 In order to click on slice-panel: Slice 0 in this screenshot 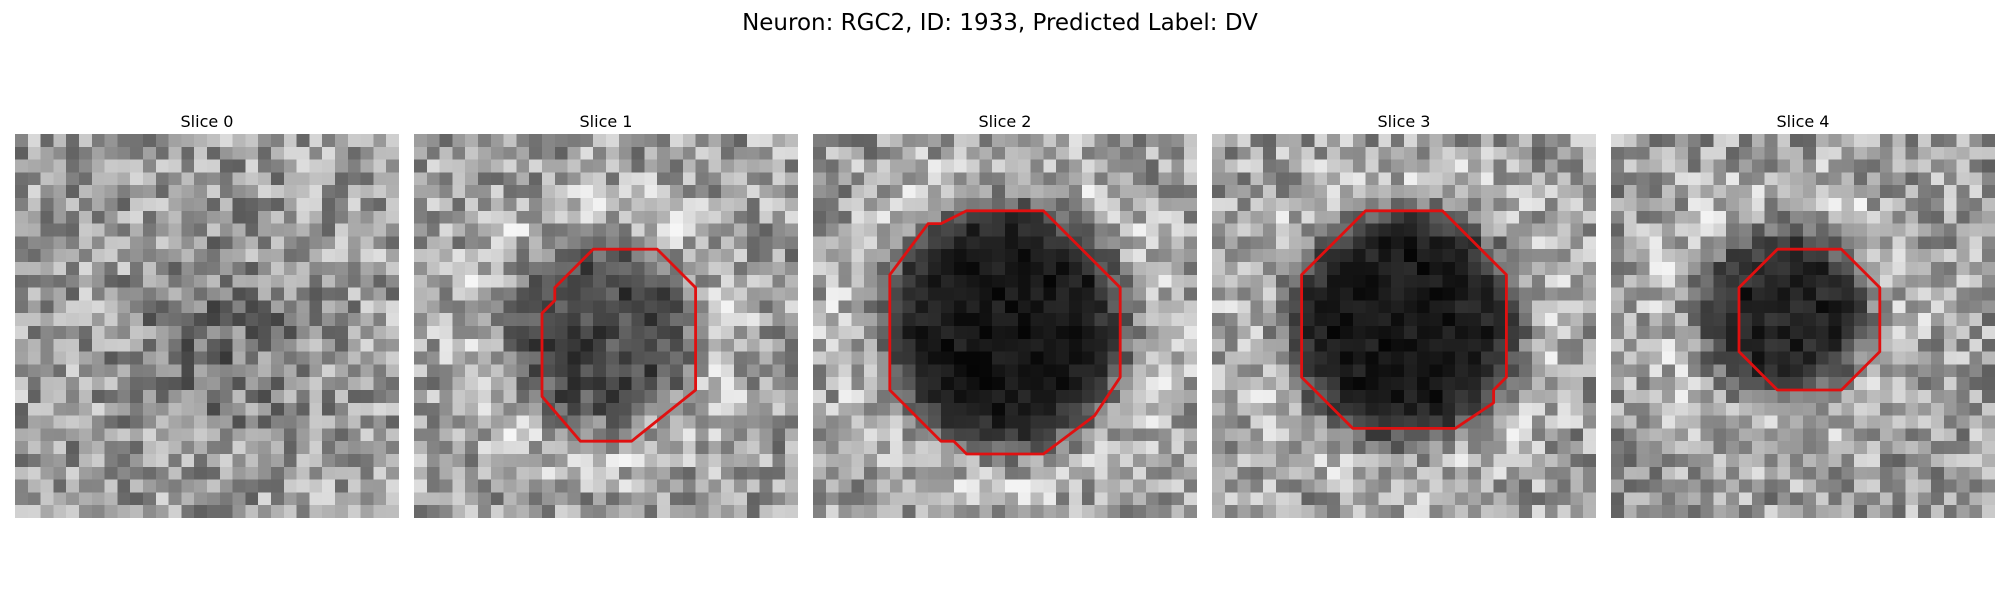, I will do `click(207, 314)`.